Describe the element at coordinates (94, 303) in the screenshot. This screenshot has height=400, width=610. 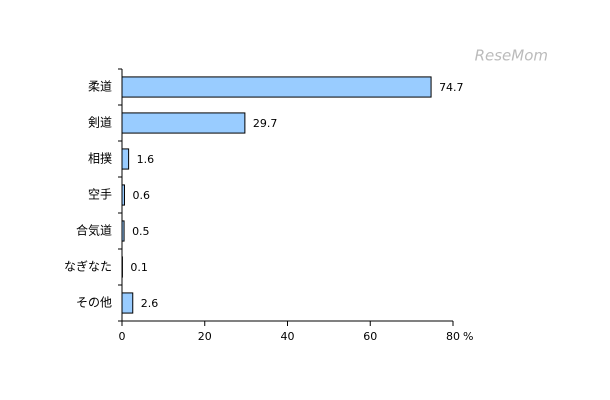
I see `y-tick-label: その他` at that location.